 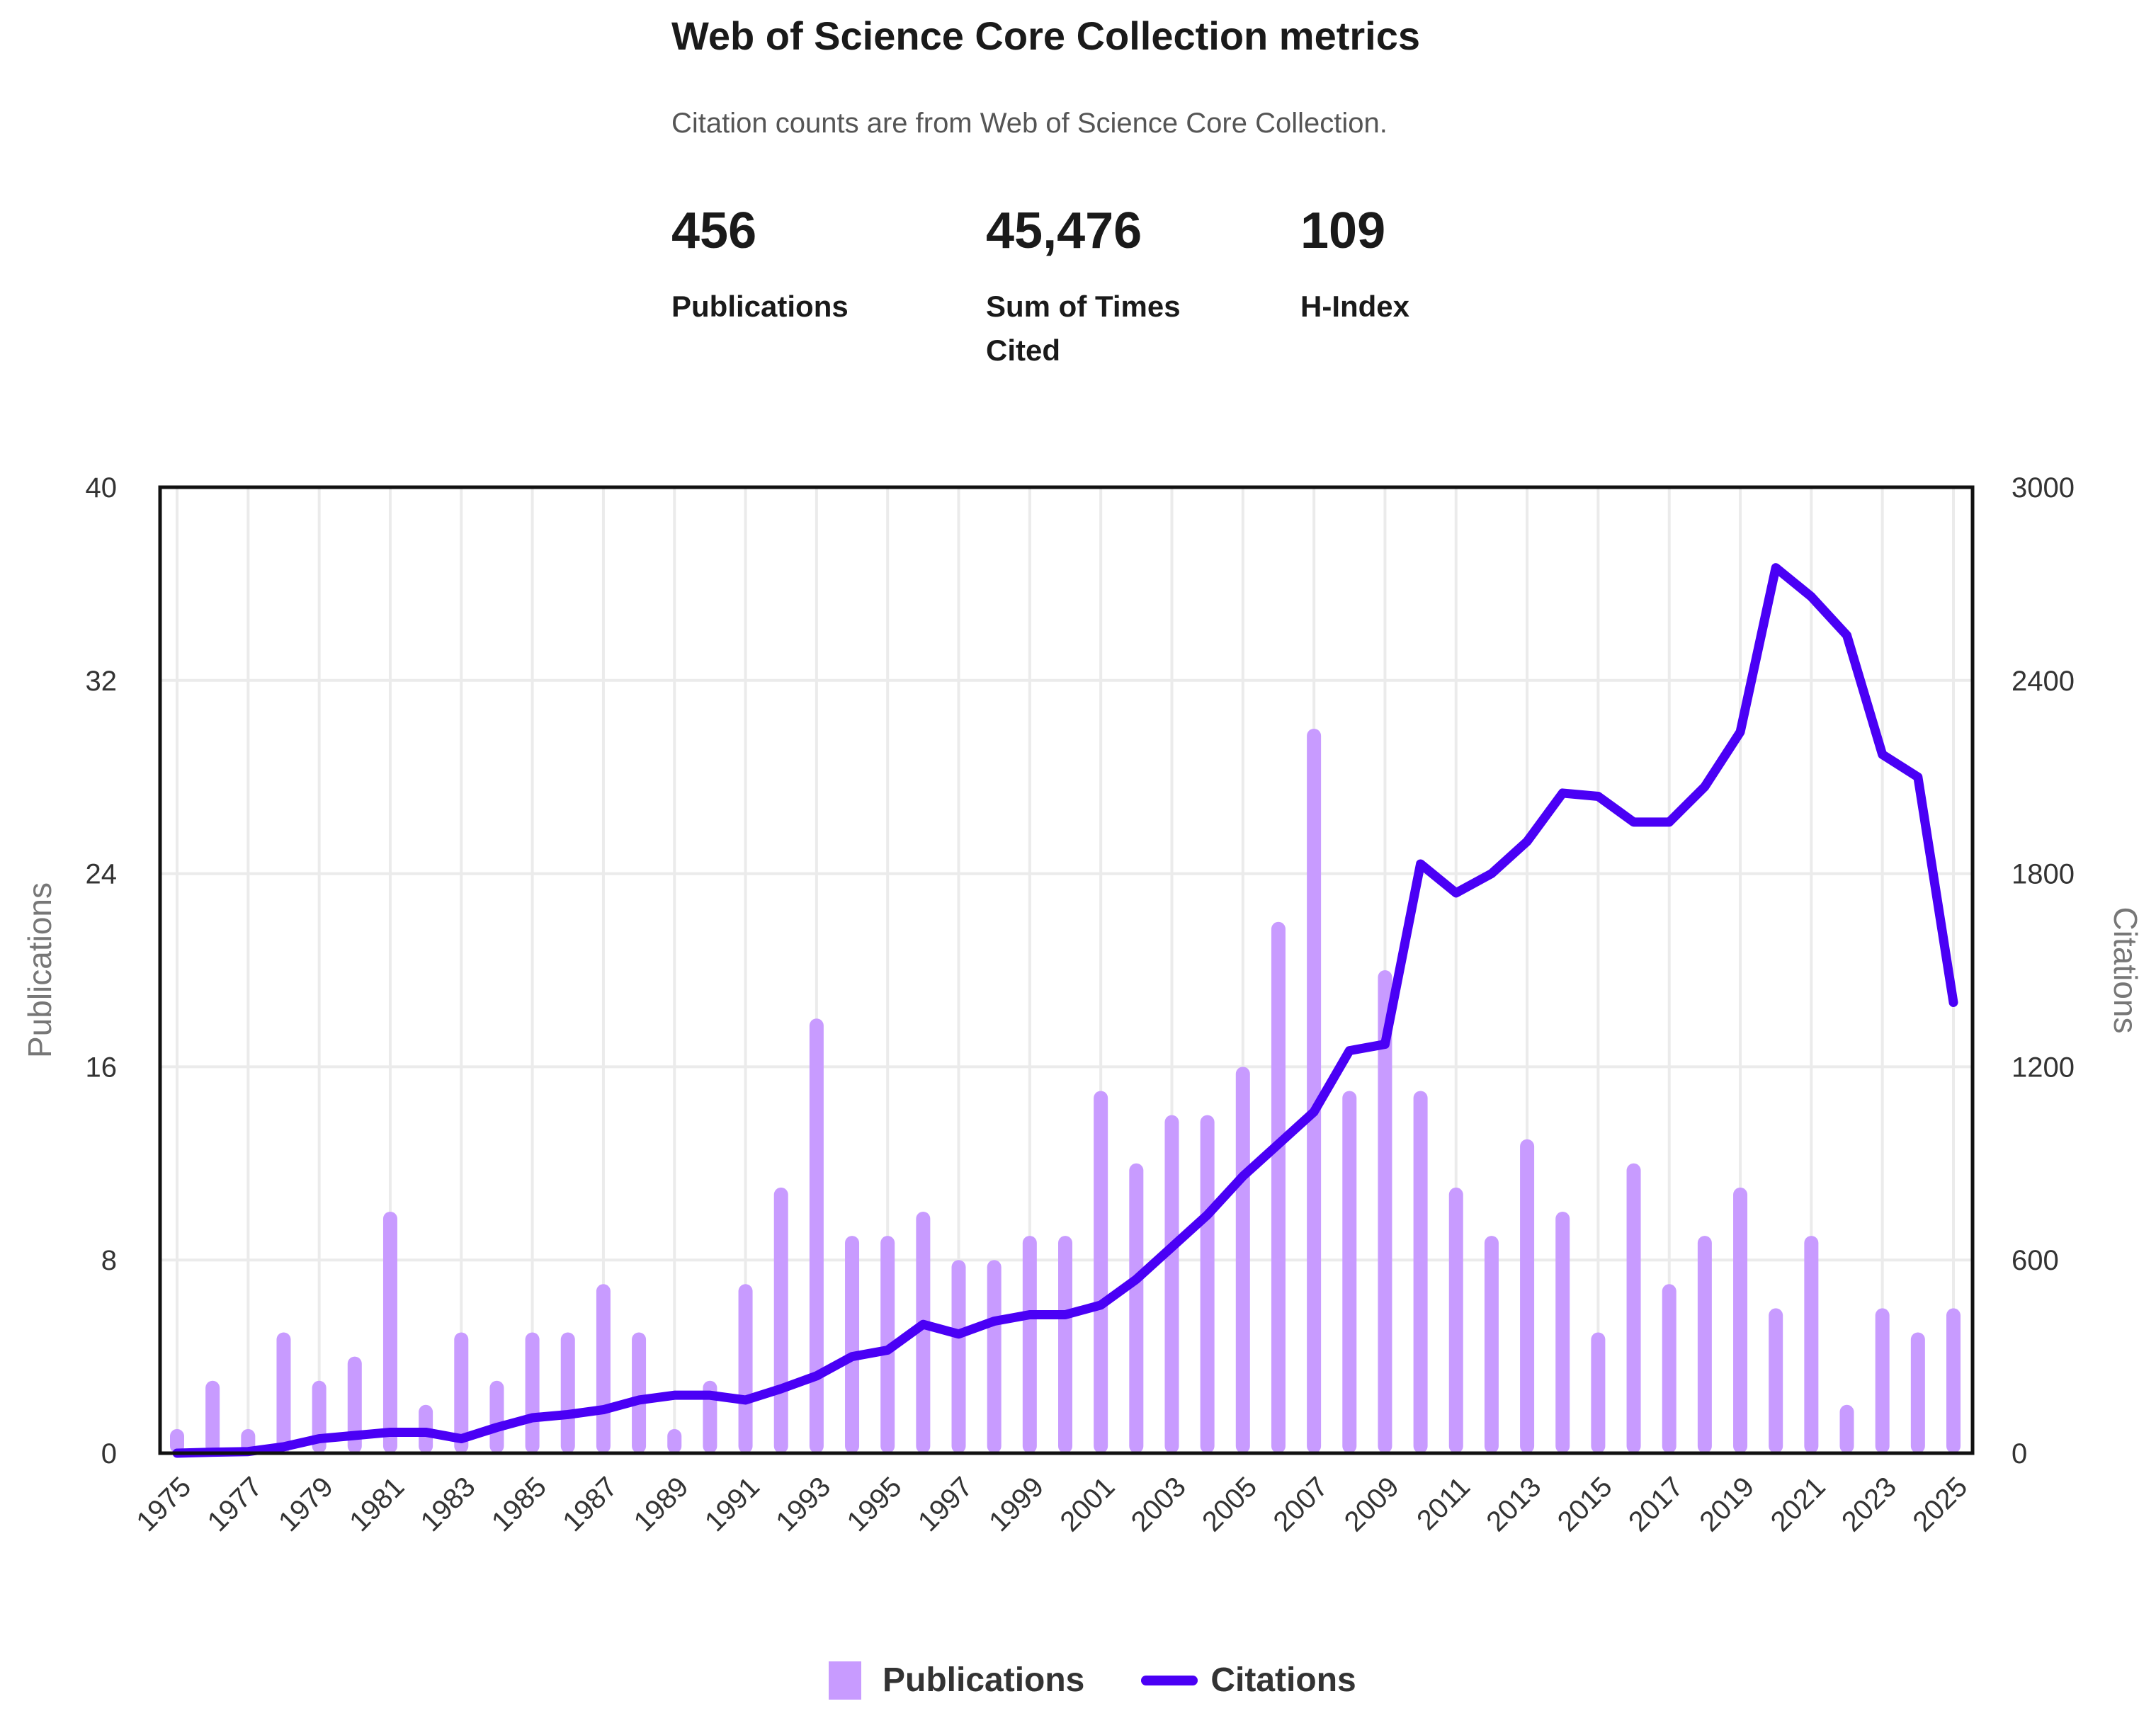 What do you see at coordinates (235, 1504) in the screenshot?
I see `x-tick-label: 1977` at bounding box center [235, 1504].